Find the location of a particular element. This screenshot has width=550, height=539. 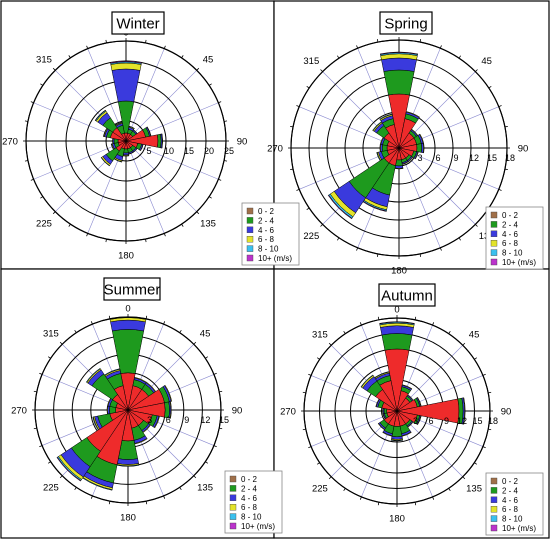

legend-label: 8 - 10 is located at coordinates (251, 517).